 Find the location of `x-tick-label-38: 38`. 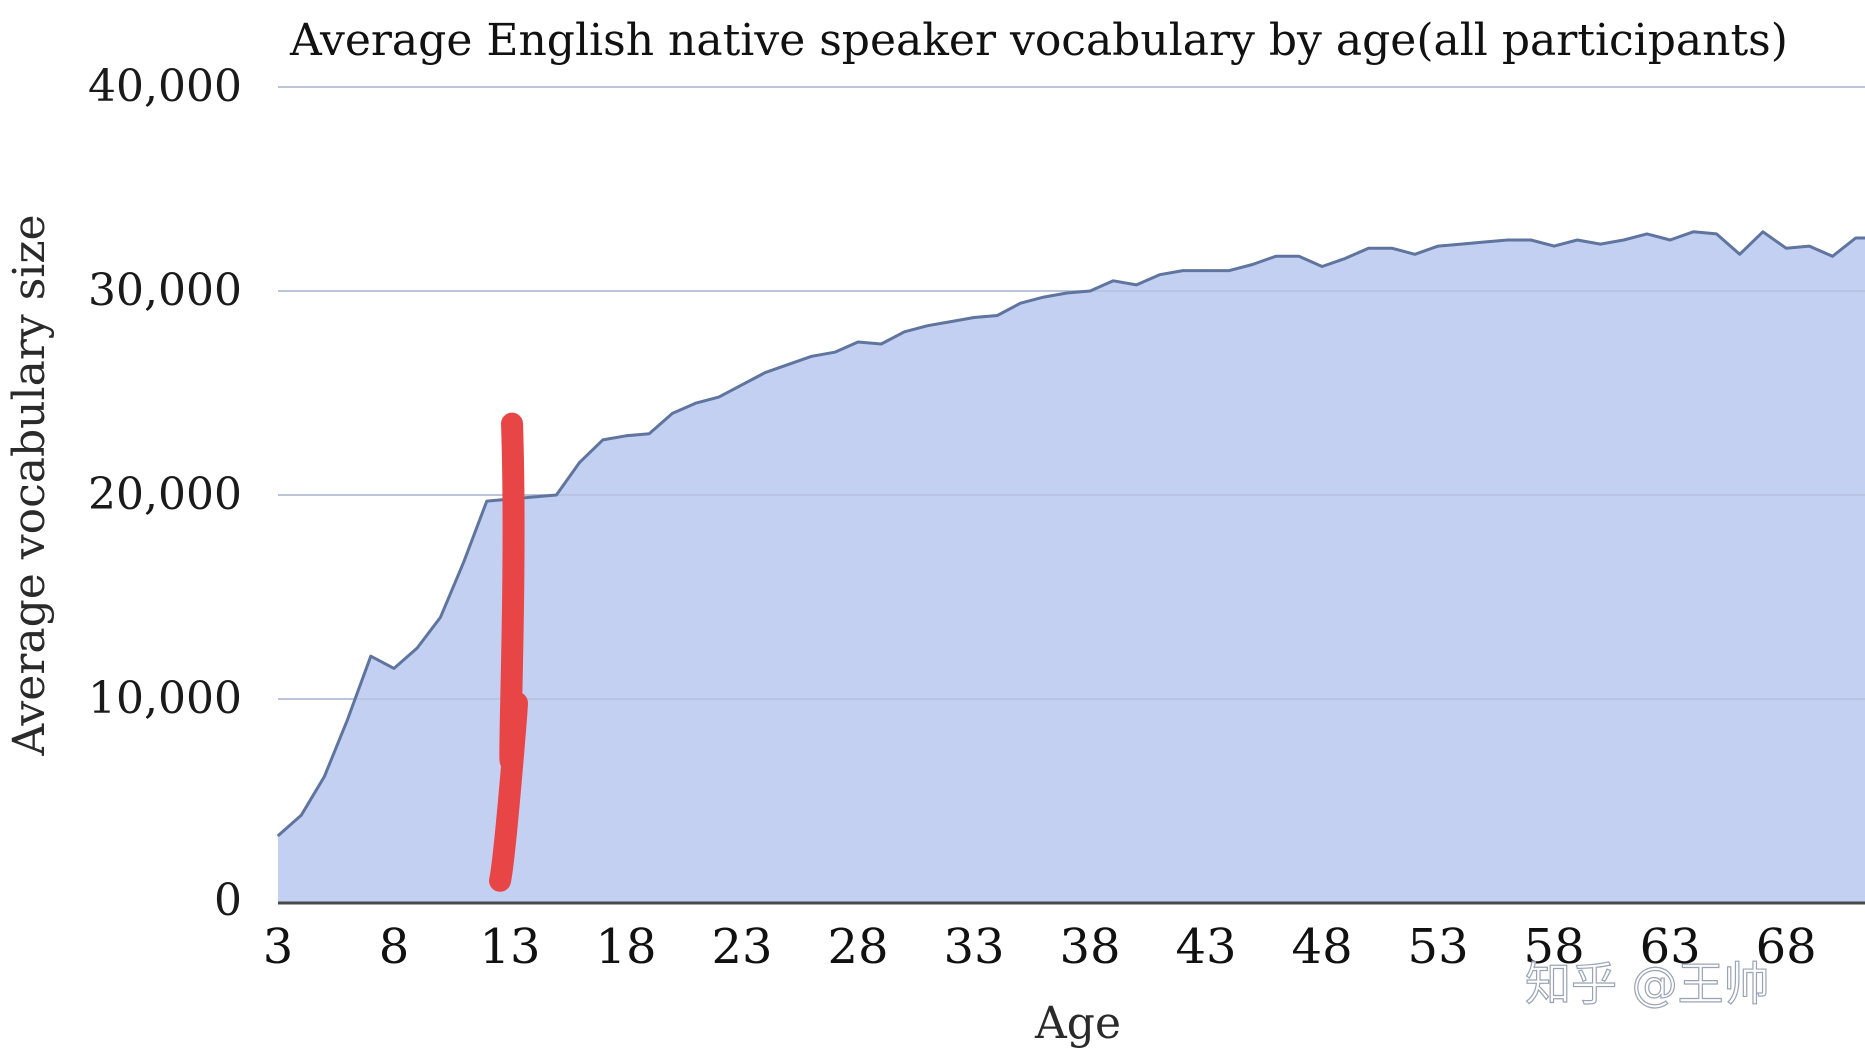

x-tick-label-38: 38 is located at coordinates (1090, 947).